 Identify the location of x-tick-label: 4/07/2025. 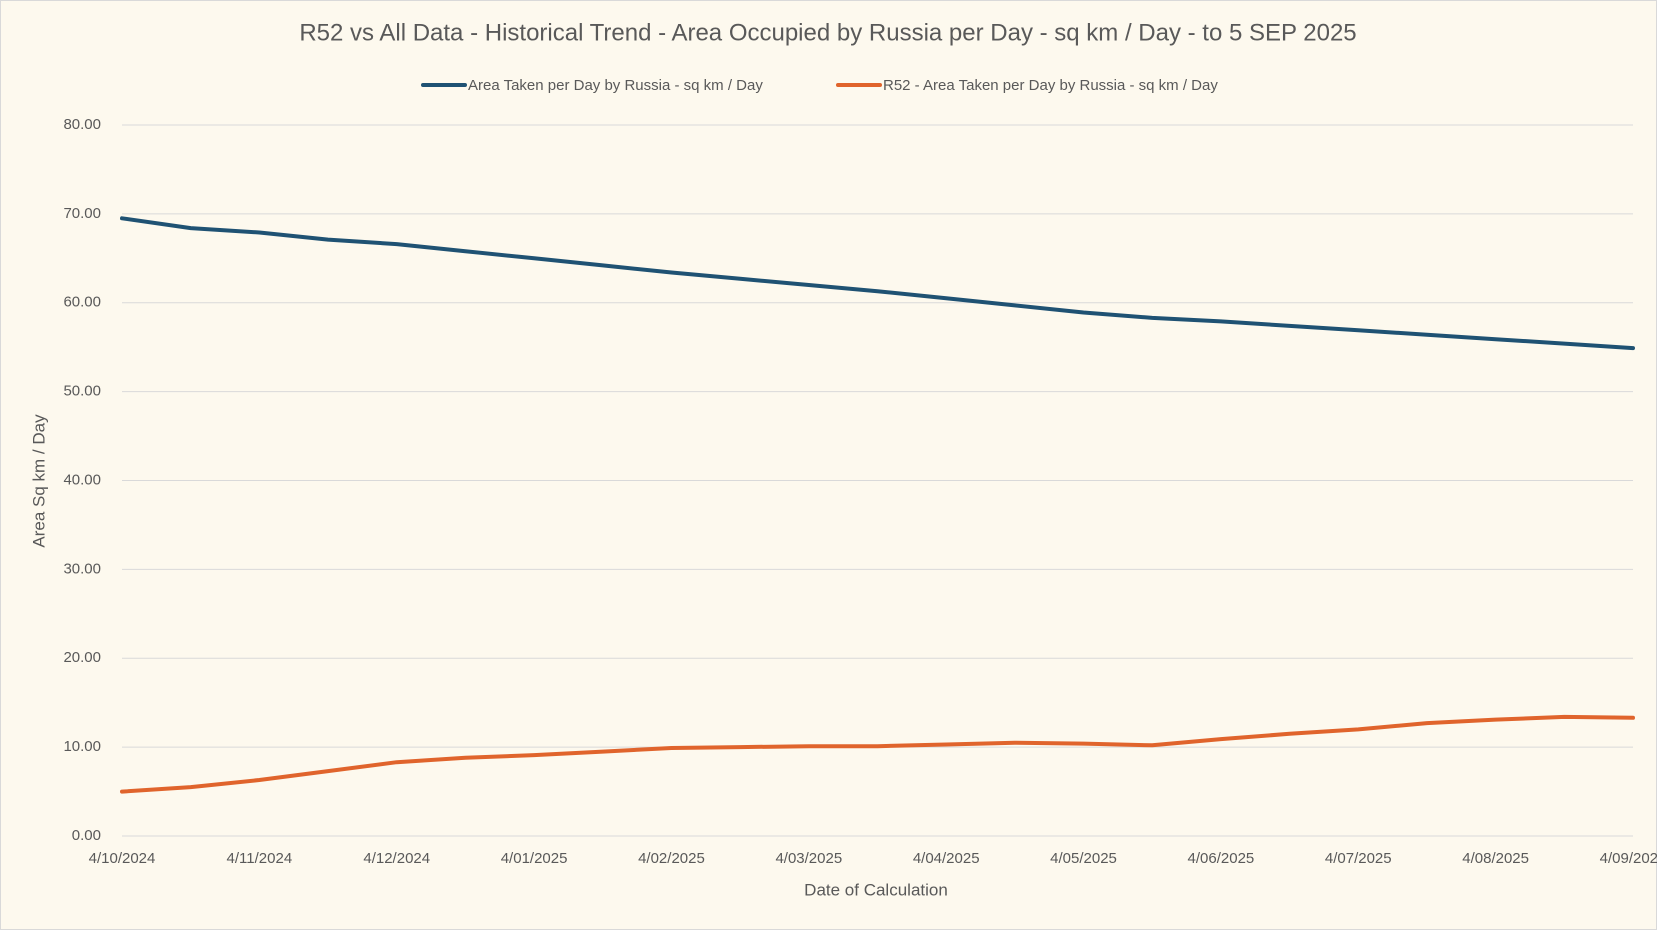
(1358, 858).